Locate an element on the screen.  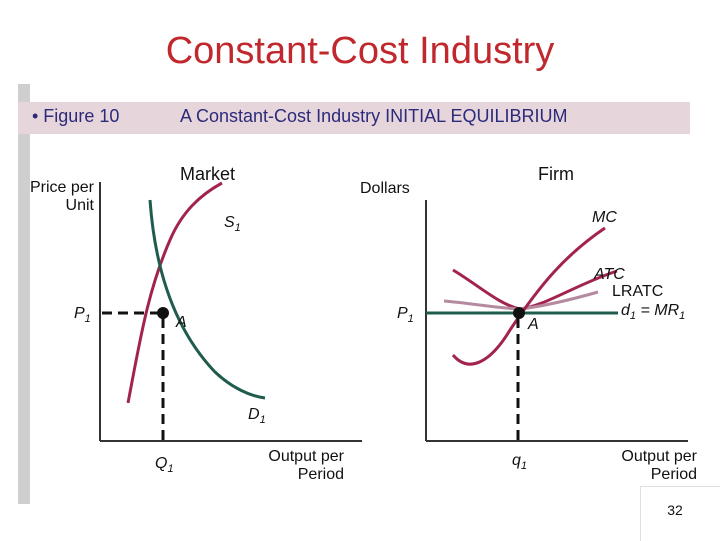
market-demand-label: D1 is located at coordinates (257, 416).